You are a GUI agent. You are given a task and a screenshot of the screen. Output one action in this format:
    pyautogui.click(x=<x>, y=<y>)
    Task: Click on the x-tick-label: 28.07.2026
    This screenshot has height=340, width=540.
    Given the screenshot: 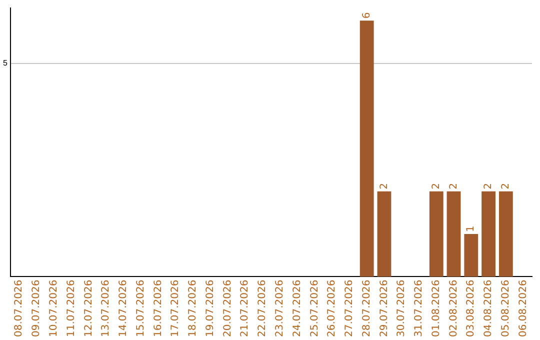 What is the action you would take?
    pyautogui.click(x=366, y=309)
    